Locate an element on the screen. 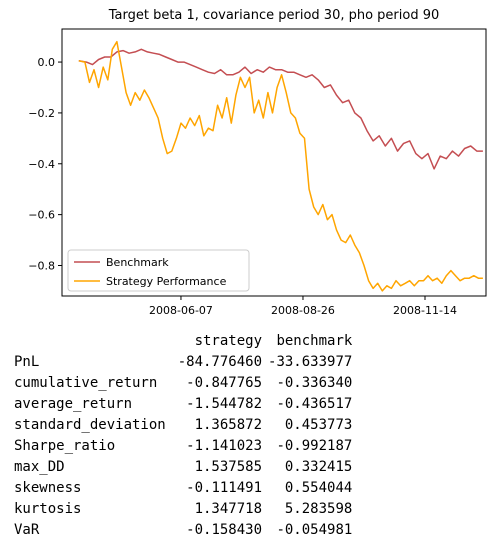 This screenshot has width=493, height=545. stats-row-label: VaR is located at coordinates (27, 530).